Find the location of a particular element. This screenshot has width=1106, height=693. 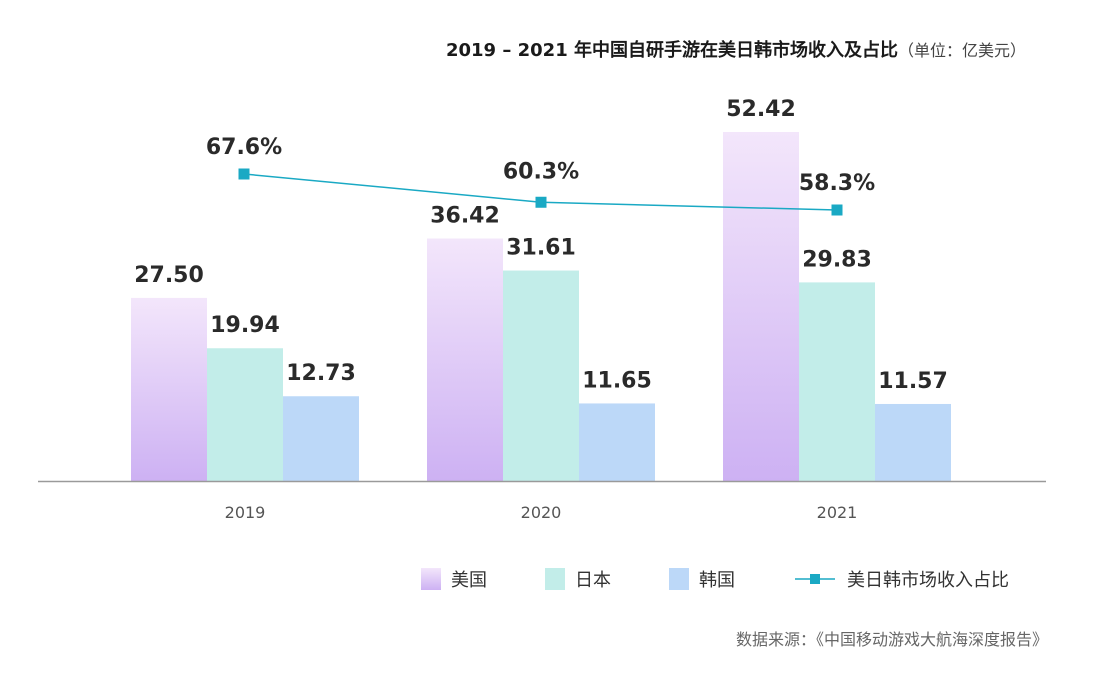

bar-value-label: 31.61 is located at coordinates (541, 248).